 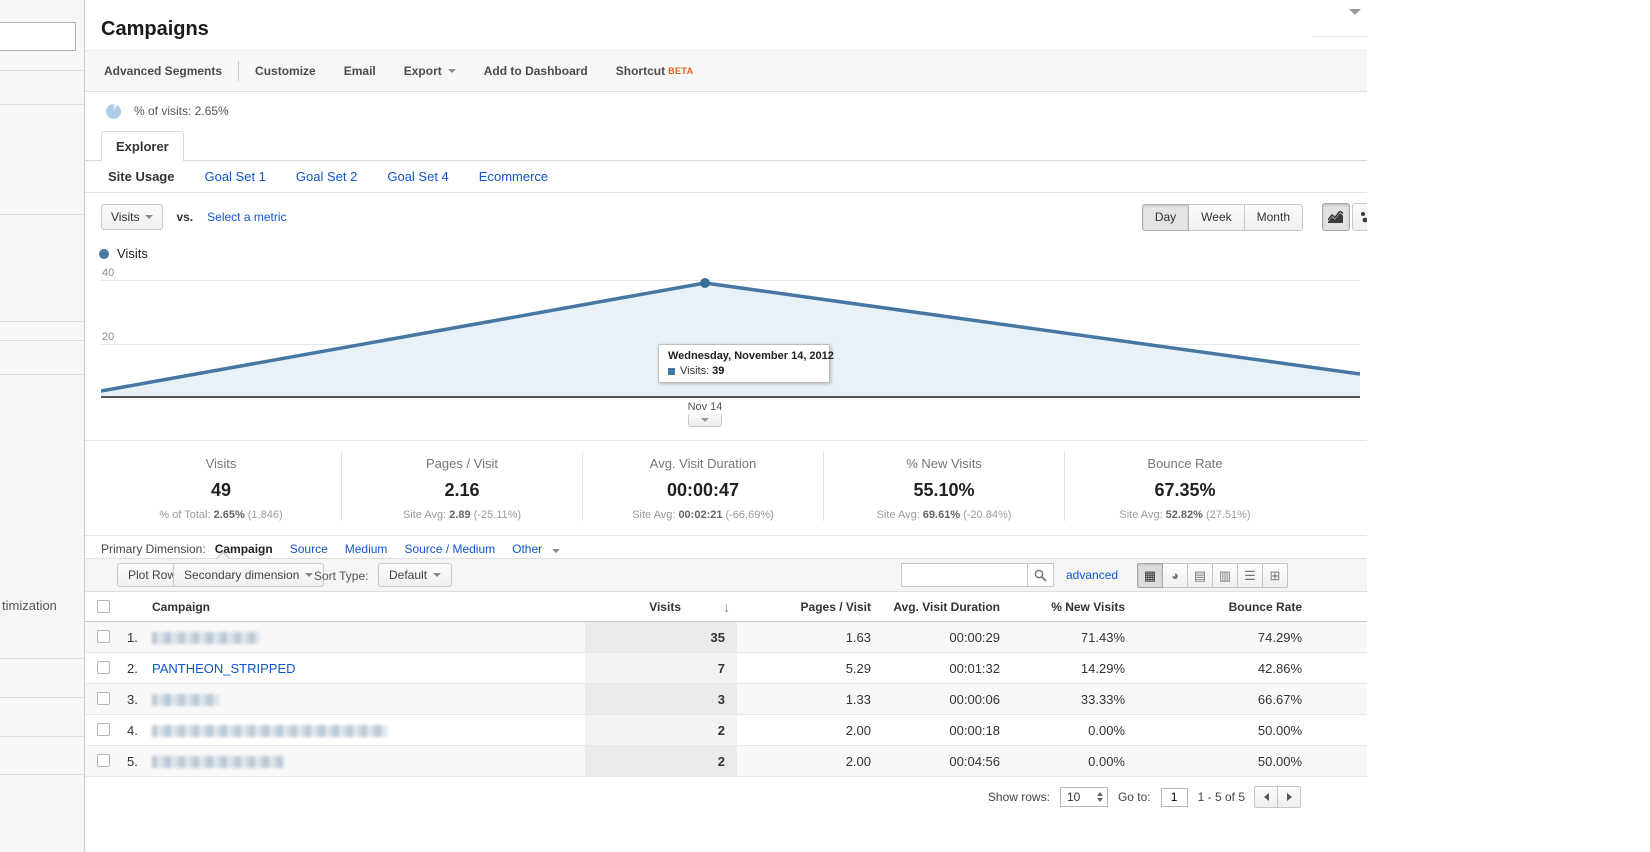 I want to click on subtab-goal-set-4: Goal Set 4, so click(x=418, y=176).